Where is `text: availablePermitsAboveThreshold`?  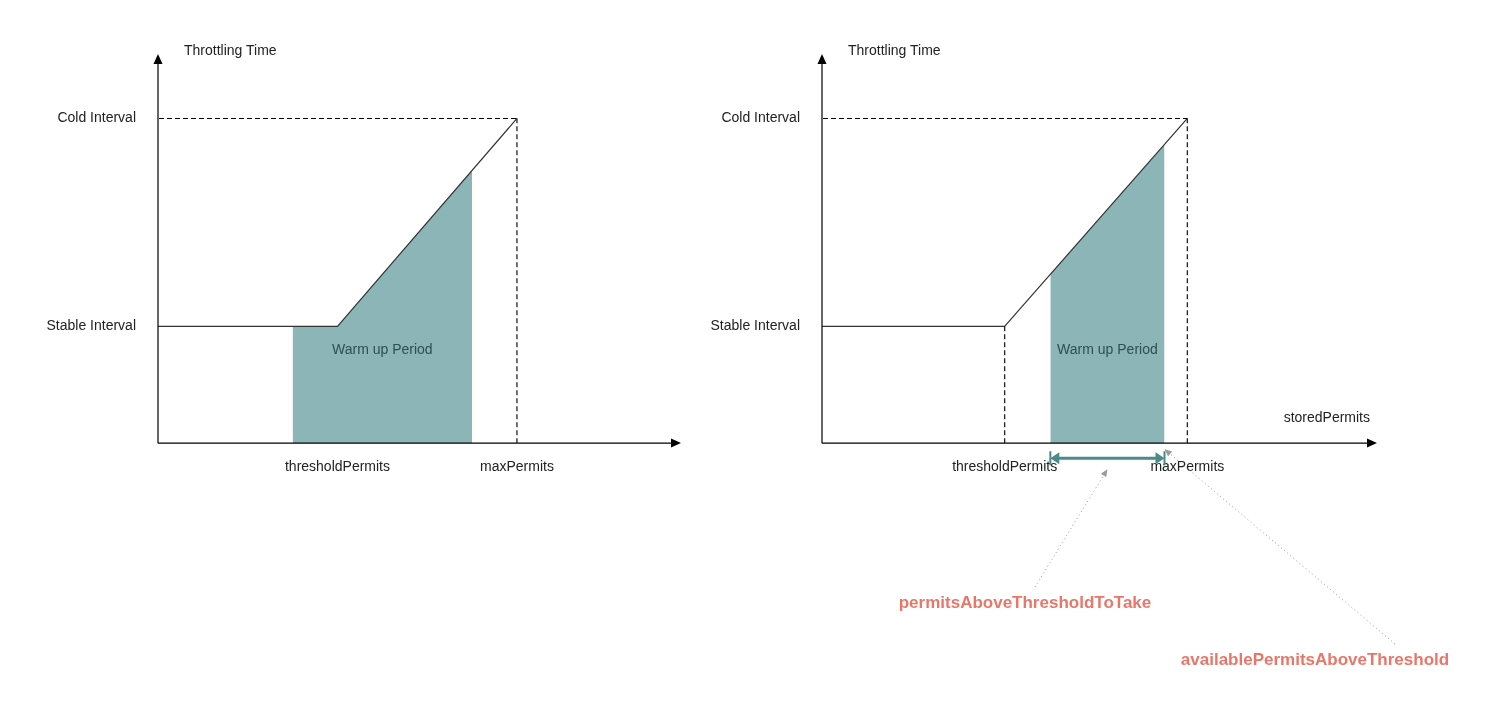 text: availablePermitsAboveThreshold is located at coordinates (1315, 659).